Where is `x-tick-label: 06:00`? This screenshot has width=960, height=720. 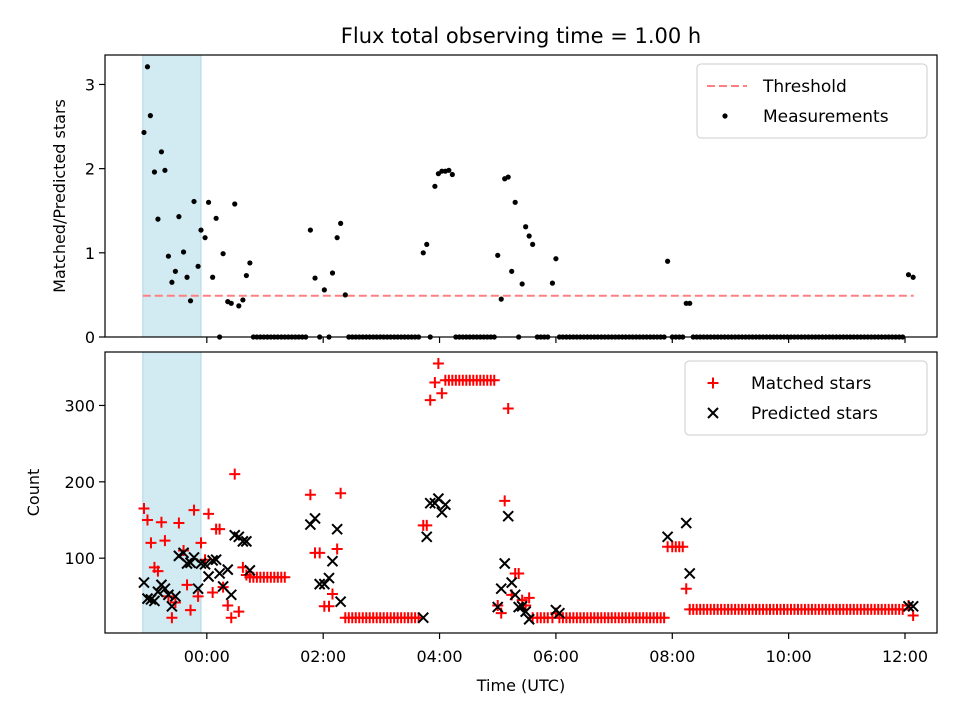
x-tick-label: 06:00 is located at coordinates (556, 656).